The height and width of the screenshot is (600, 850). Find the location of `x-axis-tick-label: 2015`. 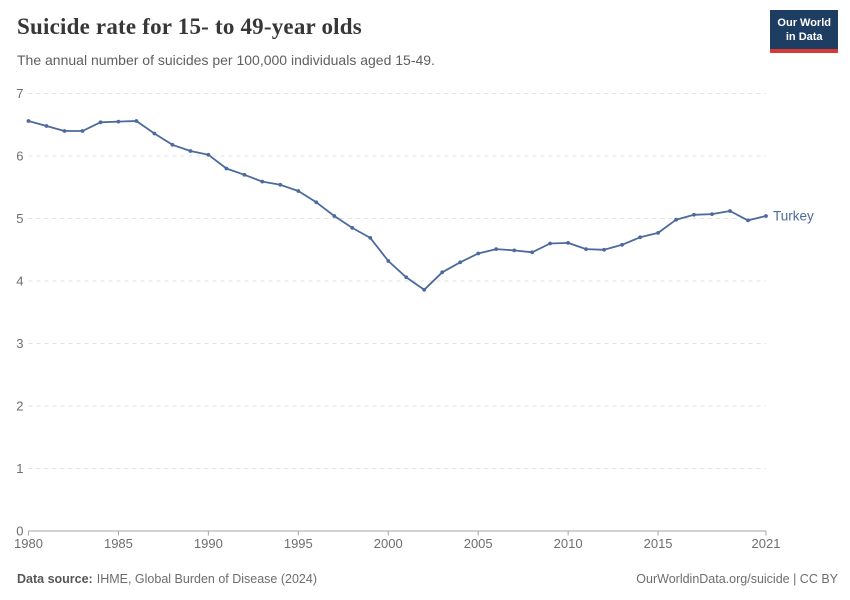

x-axis-tick-label: 2015 is located at coordinates (658, 543).